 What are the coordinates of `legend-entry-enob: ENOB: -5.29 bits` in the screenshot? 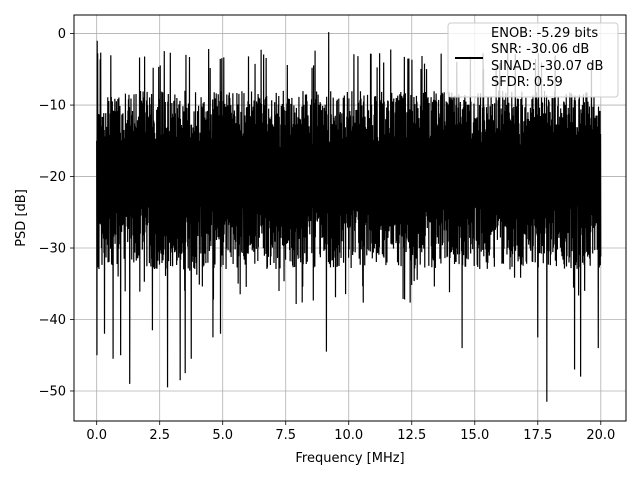 It's located at (544, 33).